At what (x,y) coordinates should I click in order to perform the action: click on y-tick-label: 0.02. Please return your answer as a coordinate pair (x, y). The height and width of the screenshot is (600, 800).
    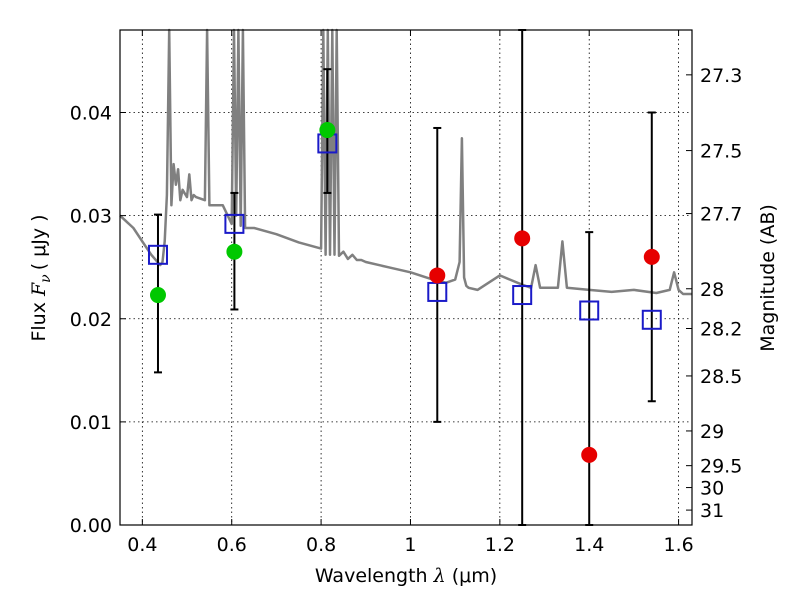
    Looking at the image, I should click on (91, 320).